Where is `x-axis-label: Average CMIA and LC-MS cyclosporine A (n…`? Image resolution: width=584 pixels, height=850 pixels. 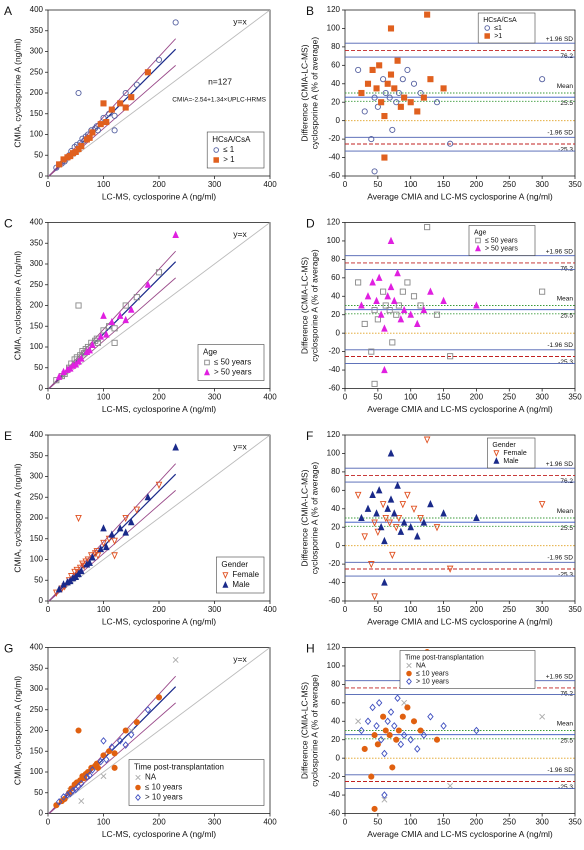
x-axis-label: Average CMIA and LC-MS cyclosporine A (n… is located at coordinates (460, 834).